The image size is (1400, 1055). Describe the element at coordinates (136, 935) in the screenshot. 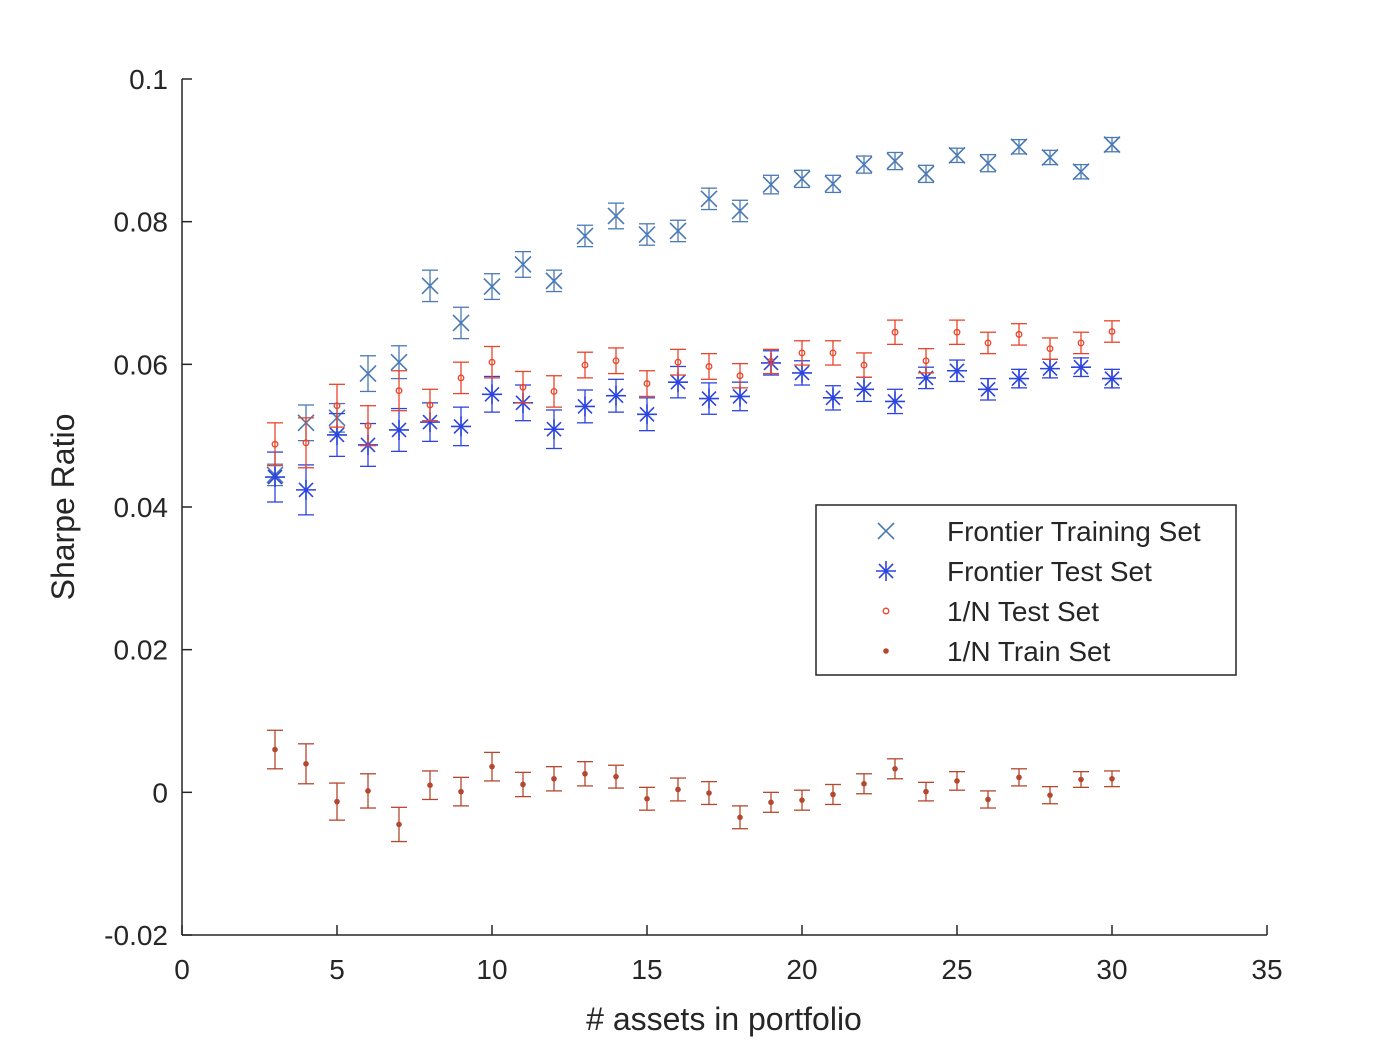

I see `y-tick-label: -0.02` at that location.